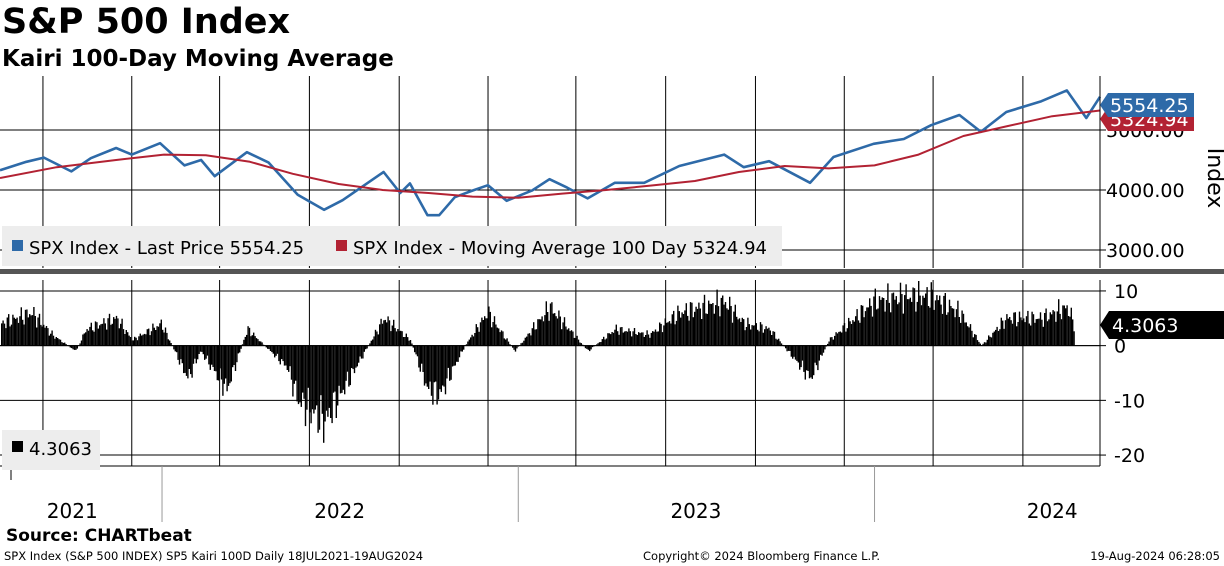 This screenshot has height=566, width=1224. What do you see at coordinates (198, 59) in the screenshot?
I see `chart-subtitle: Kairi 100-Day Moving Average` at bounding box center [198, 59].